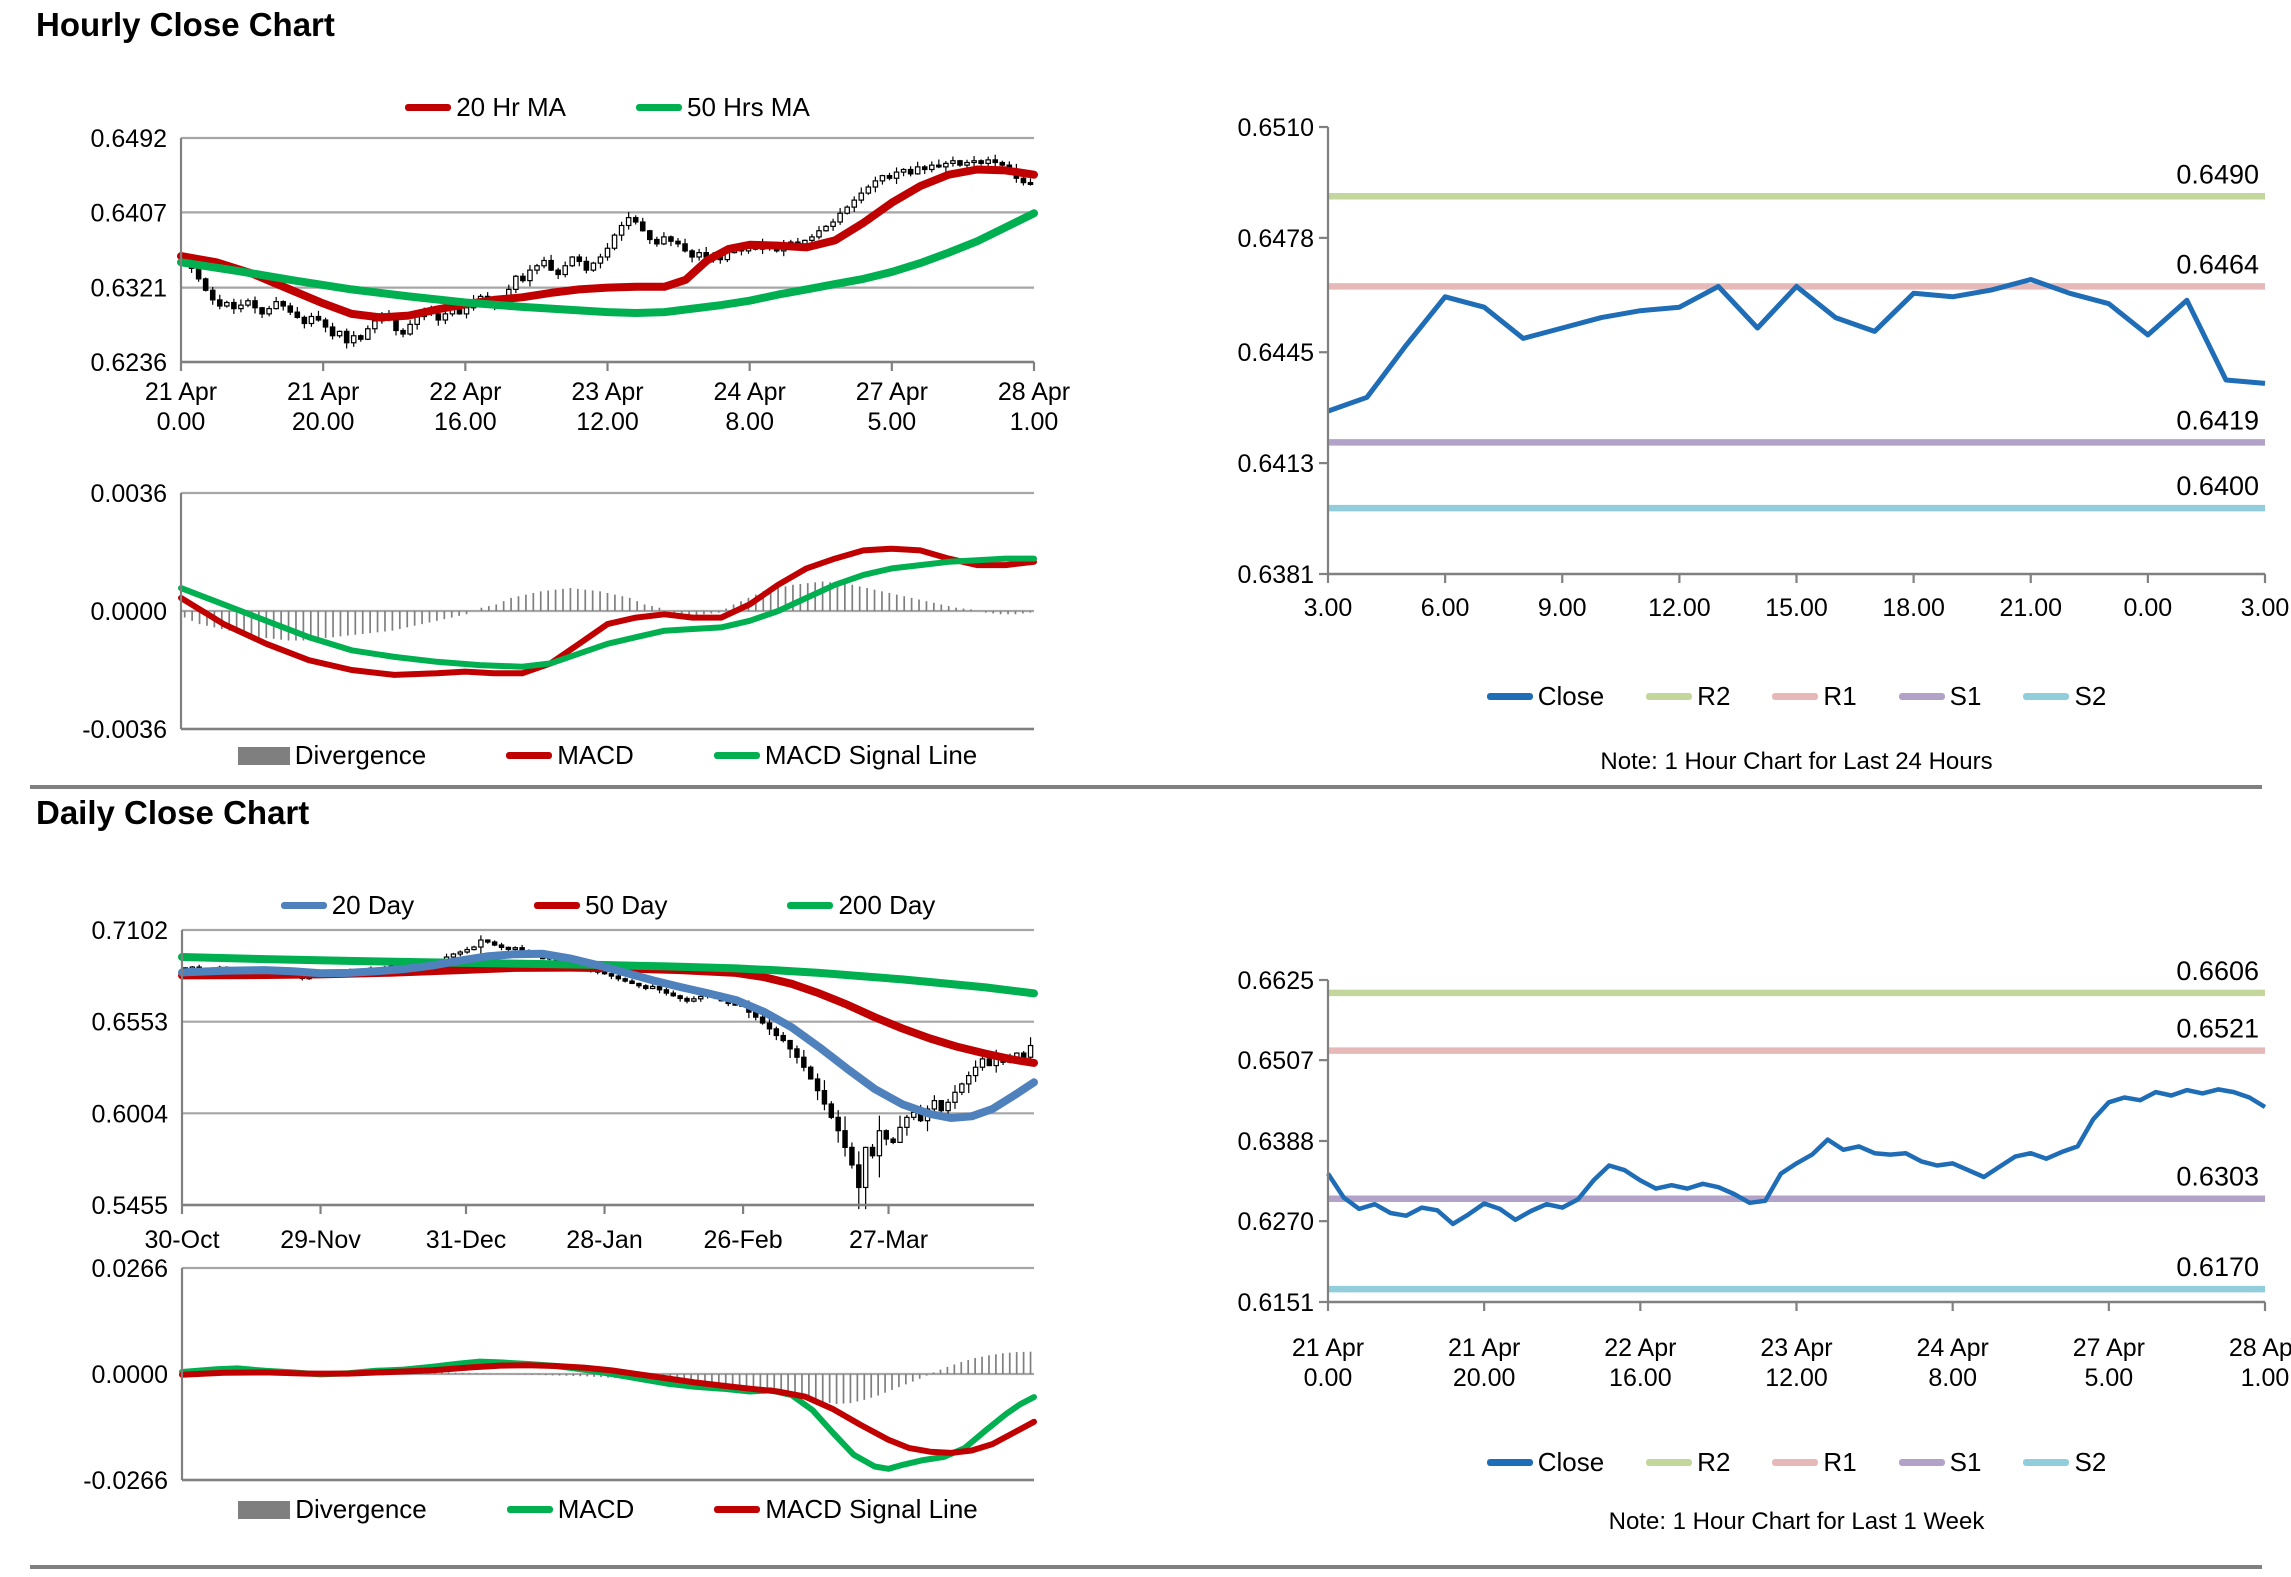  I want to click on legend-row-0: 20 Hr MA 50 Hrs MA, so click(607, 107).